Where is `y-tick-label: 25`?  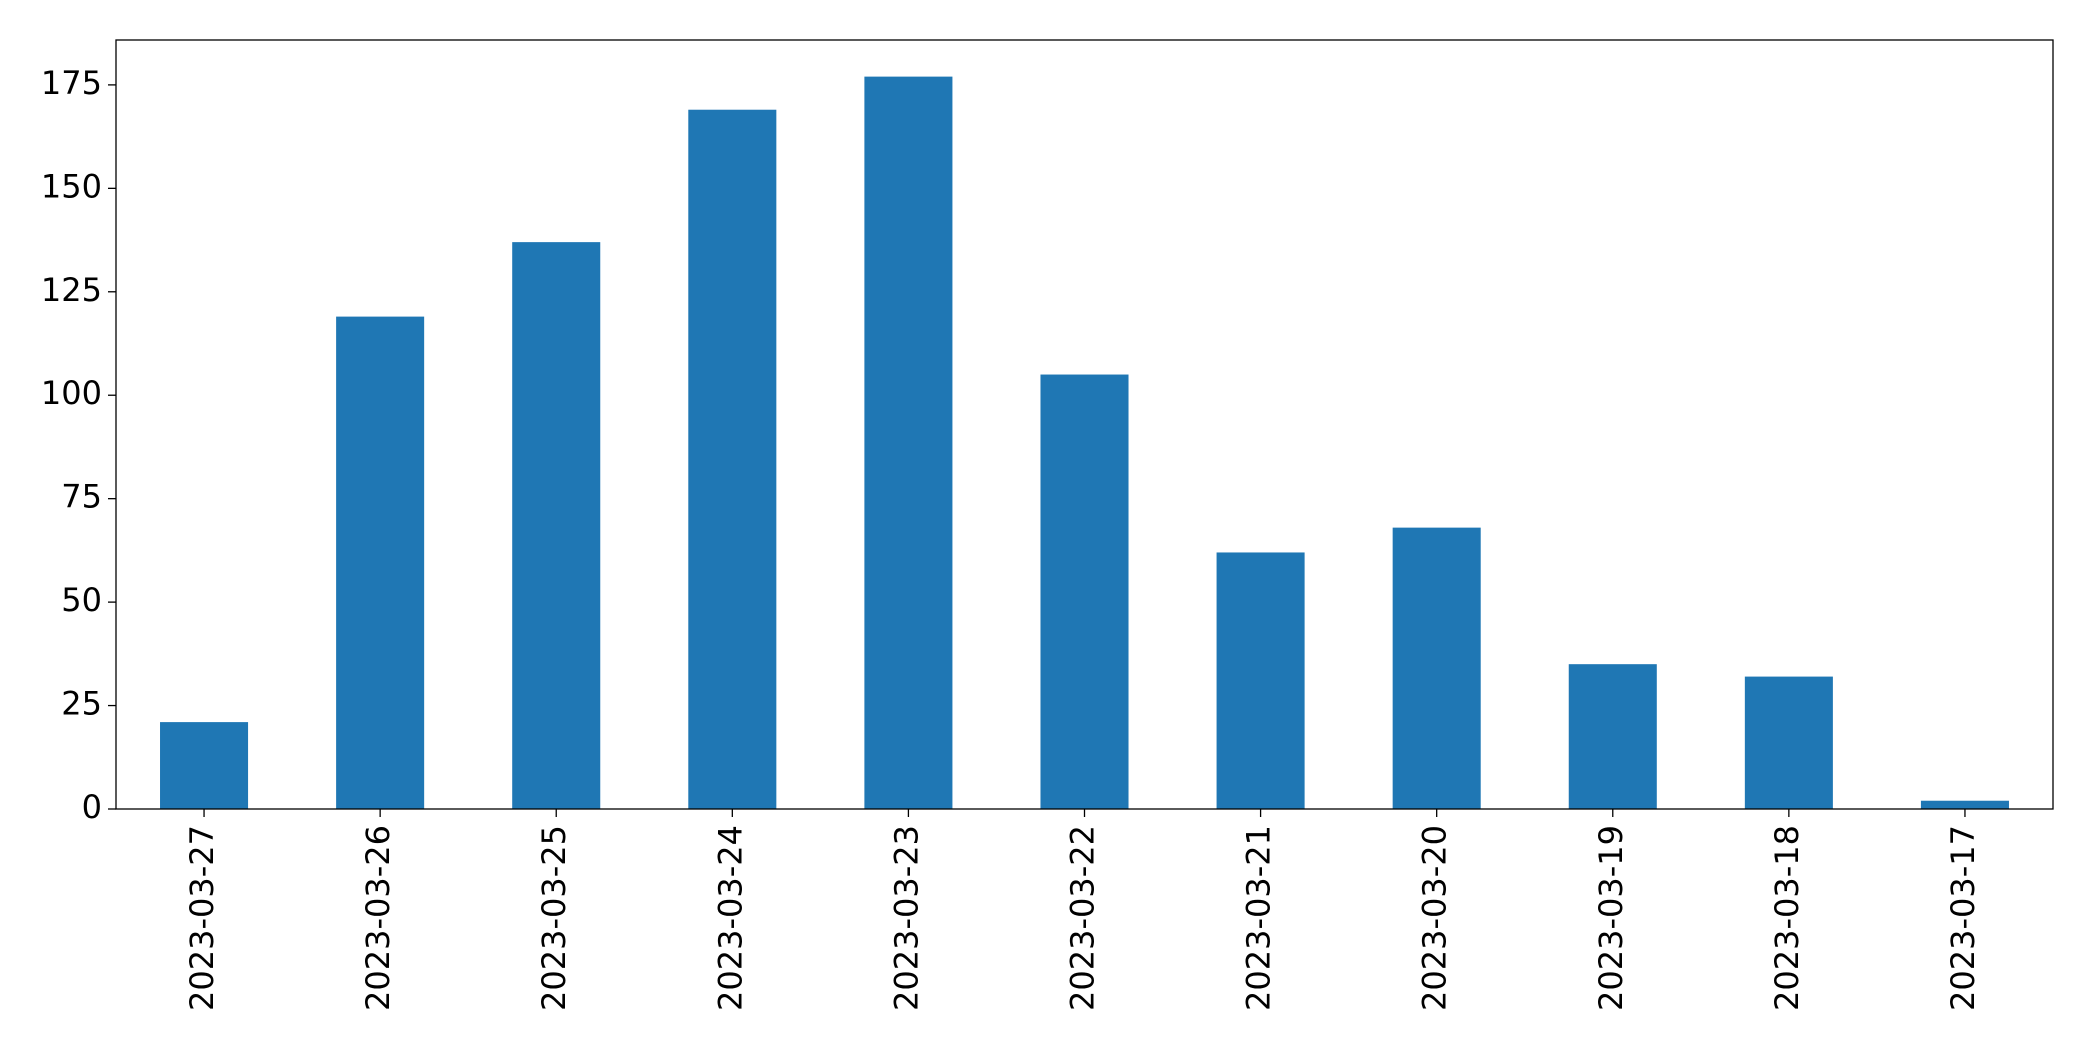 y-tick-label: 25 is located at coordinates (81, 704).